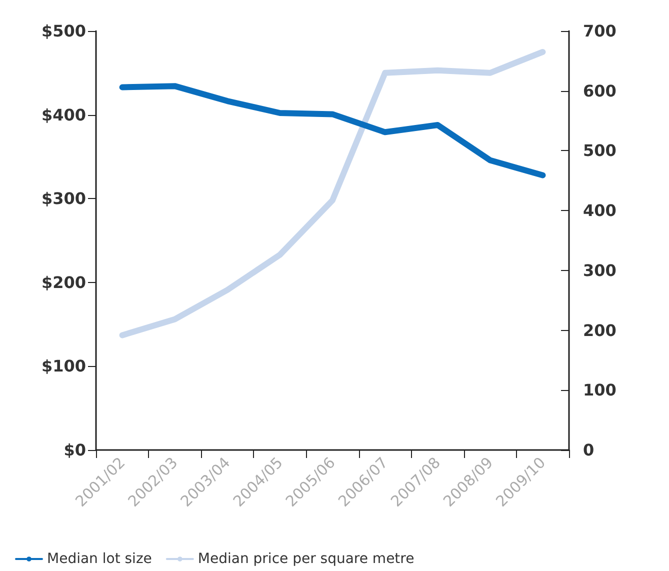 This screenshot has height=571, width=669. I want to click on y2-tick-label: 400, so click(599, 210).